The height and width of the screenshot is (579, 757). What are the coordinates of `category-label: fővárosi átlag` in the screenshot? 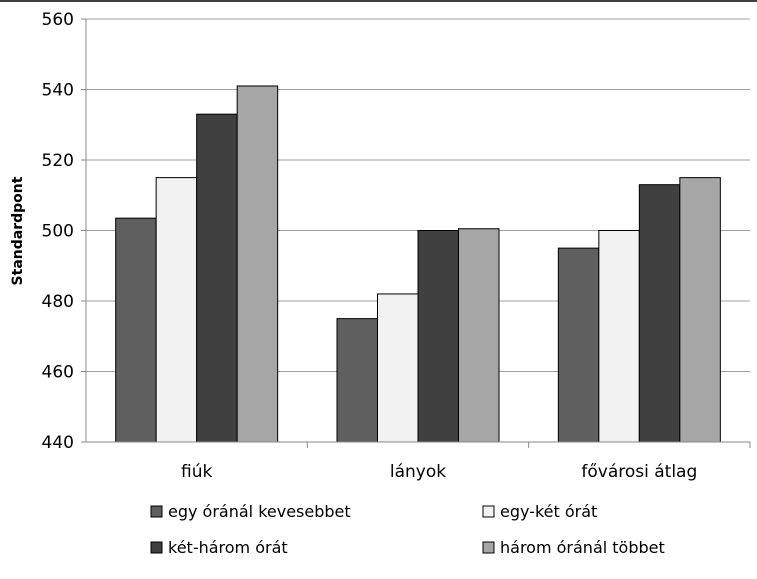 It's located at (639, 472).